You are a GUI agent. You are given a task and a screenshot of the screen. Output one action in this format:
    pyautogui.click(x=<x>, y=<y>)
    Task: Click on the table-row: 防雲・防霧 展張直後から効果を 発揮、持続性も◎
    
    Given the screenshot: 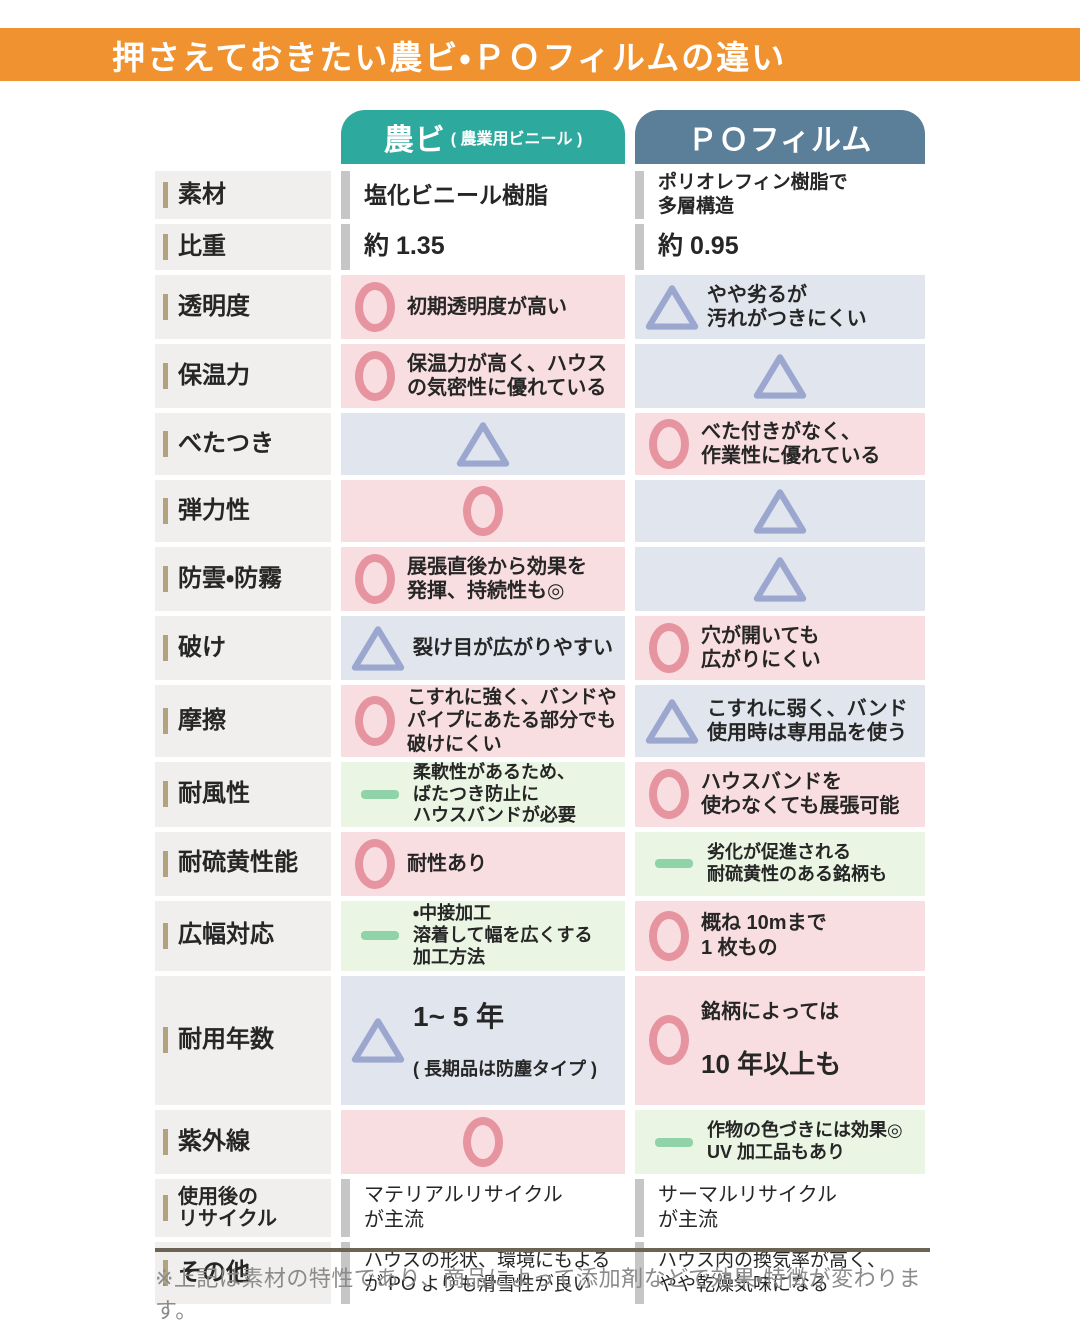 What is the action you would take?
    pyautogui.click(x=542, y=579)
    